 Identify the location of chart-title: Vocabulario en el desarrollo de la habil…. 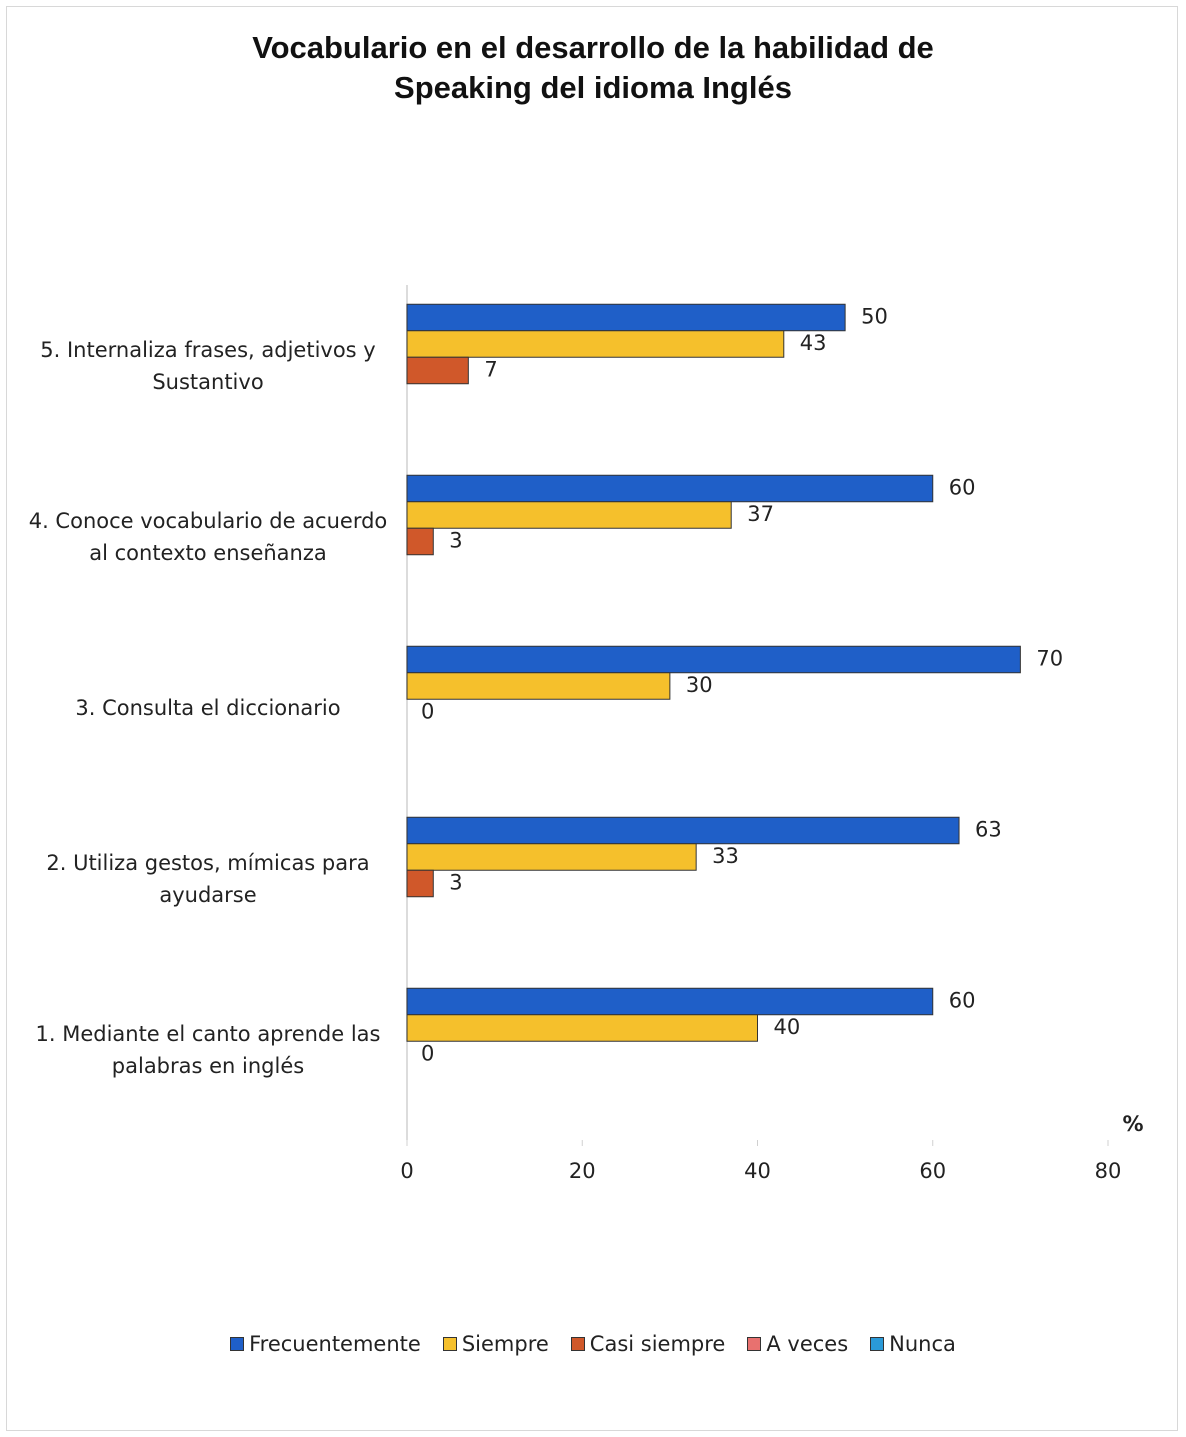
(593, 67).